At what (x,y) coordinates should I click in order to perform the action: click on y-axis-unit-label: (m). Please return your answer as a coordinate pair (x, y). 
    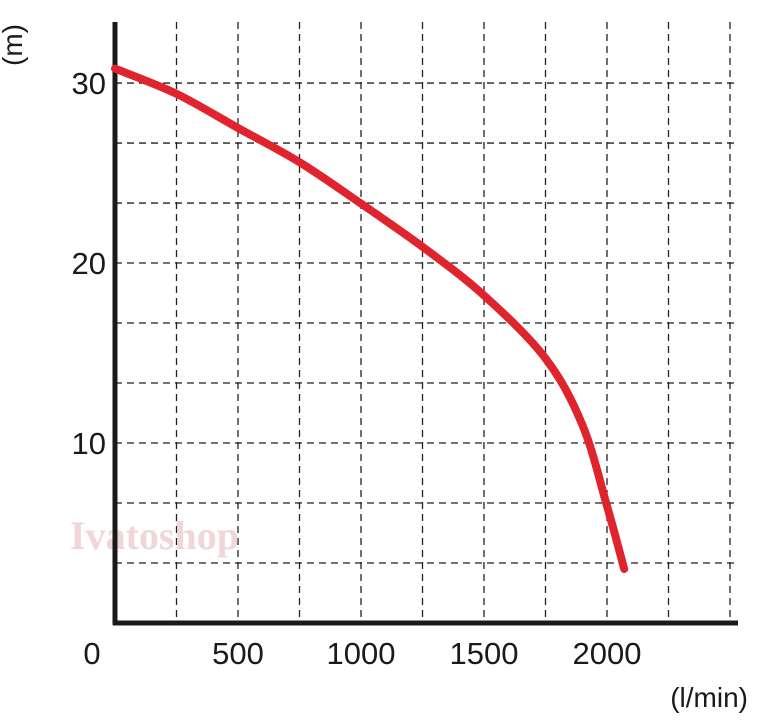
    Looking at the image, I should click on (14, 45).